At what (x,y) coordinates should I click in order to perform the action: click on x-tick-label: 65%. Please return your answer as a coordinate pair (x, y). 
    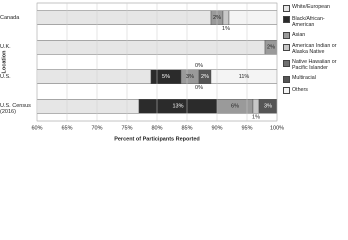
    Looking at the image, I should click on (66, 128).